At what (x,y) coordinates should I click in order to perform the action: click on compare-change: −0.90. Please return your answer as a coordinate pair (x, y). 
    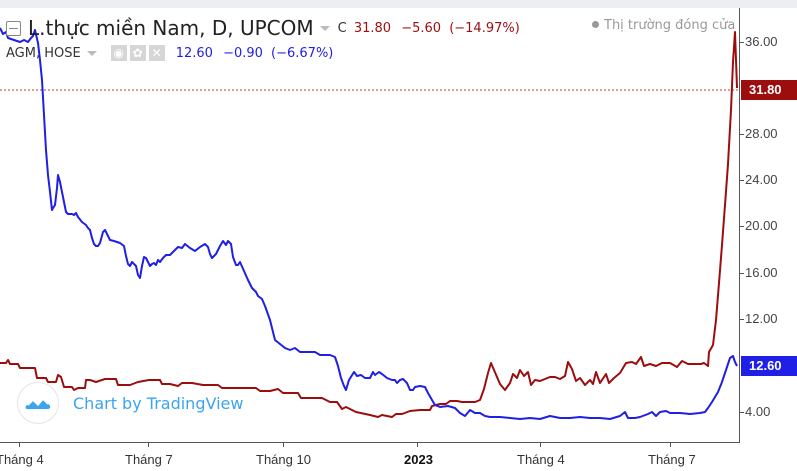
    Looking at the image, I should click on (243, 53).